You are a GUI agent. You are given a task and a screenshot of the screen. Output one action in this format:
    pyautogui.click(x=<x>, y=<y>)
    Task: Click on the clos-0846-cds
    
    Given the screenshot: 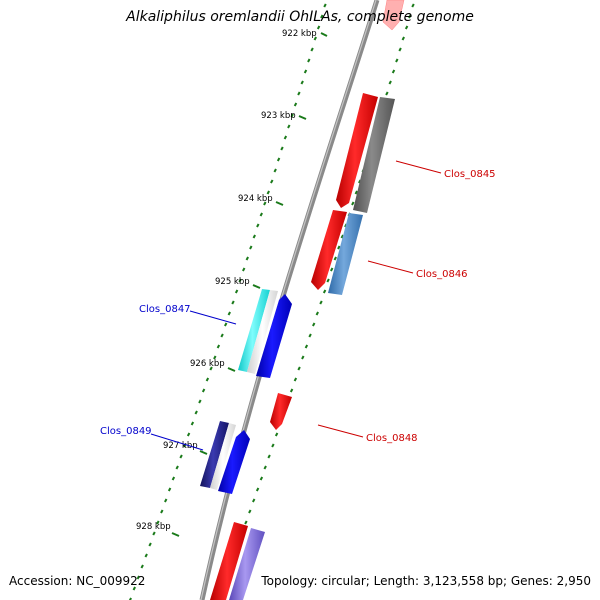 What is the action you would take?
    pyautogui.click(x=329, y=250)
    